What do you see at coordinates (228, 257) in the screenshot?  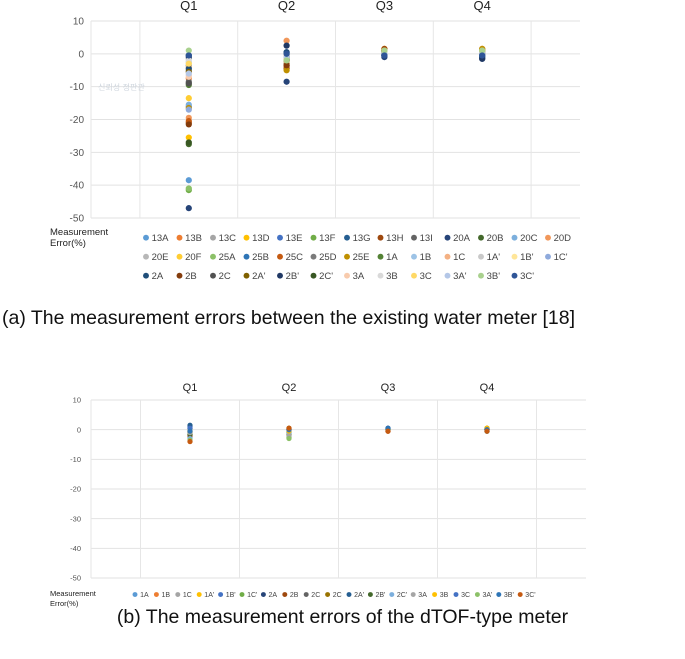 I see `legend-label: 25A` at bounding box center [228, 257].